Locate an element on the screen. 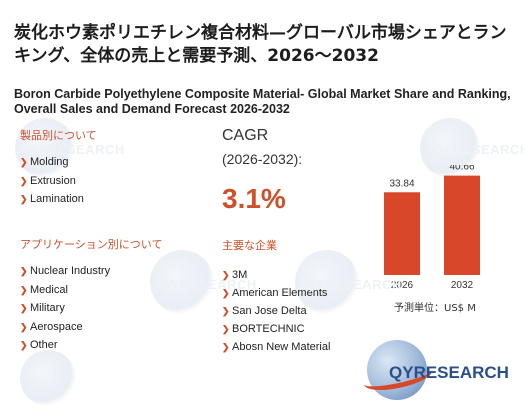  list-item: ❯ American Elements is located at coordinates (276, 293).